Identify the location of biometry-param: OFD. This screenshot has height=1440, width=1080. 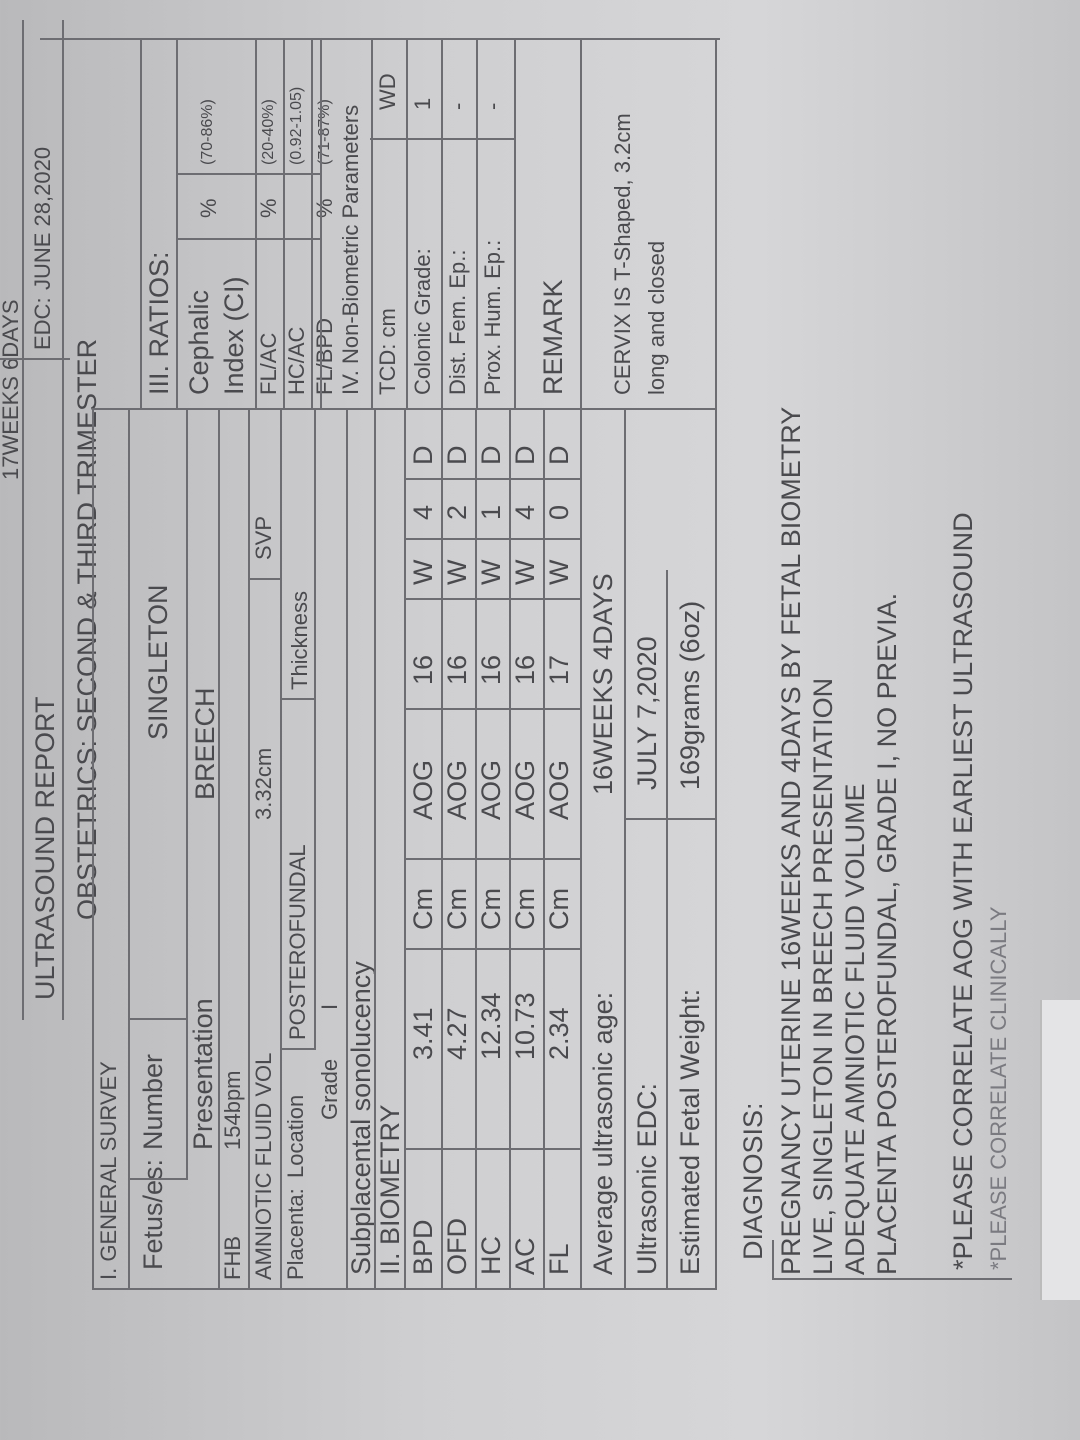
(457, 1246).